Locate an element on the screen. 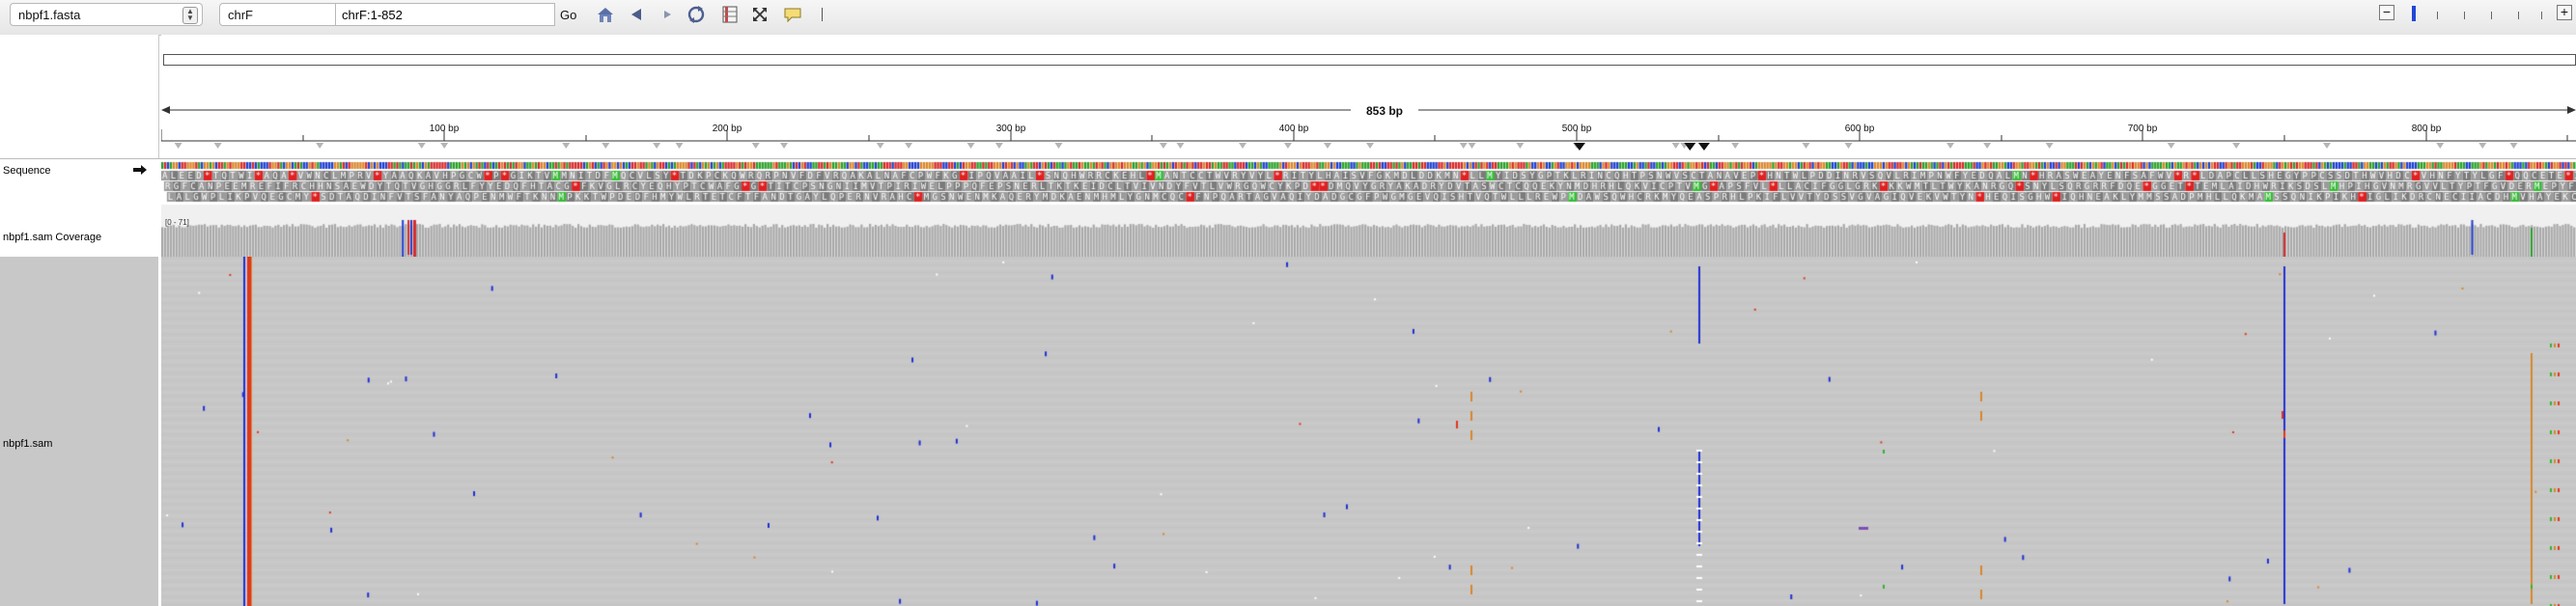  span-arrow is located at coordinates (1369, 110).